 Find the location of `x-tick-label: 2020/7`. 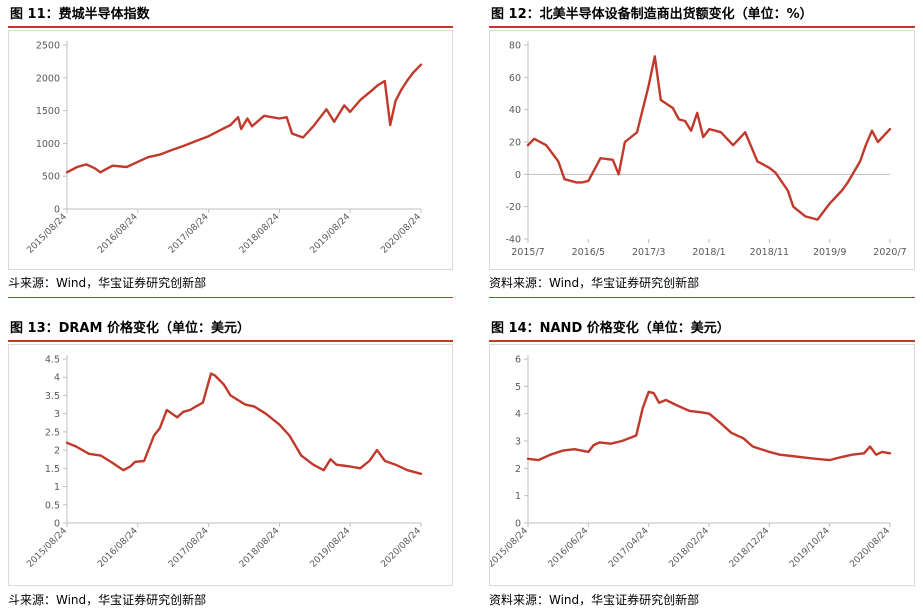

x-tick-label: 2020/7 is located at coordinates (889, 252).